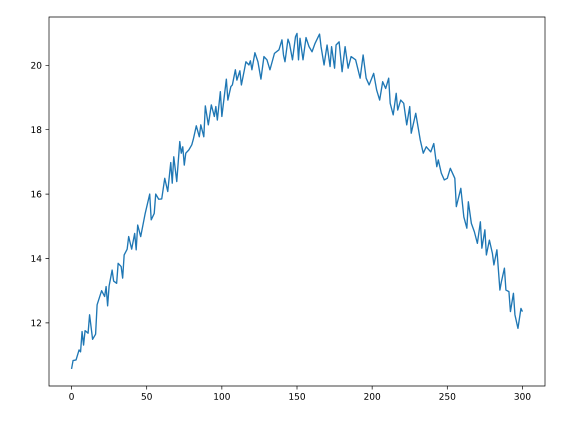 The width and height of the screenshot is (569, 429). What do you see at coordinates (37, 258) in the screenshot?
I see `y-tick-label: 14` at bounding box center [37, 258].